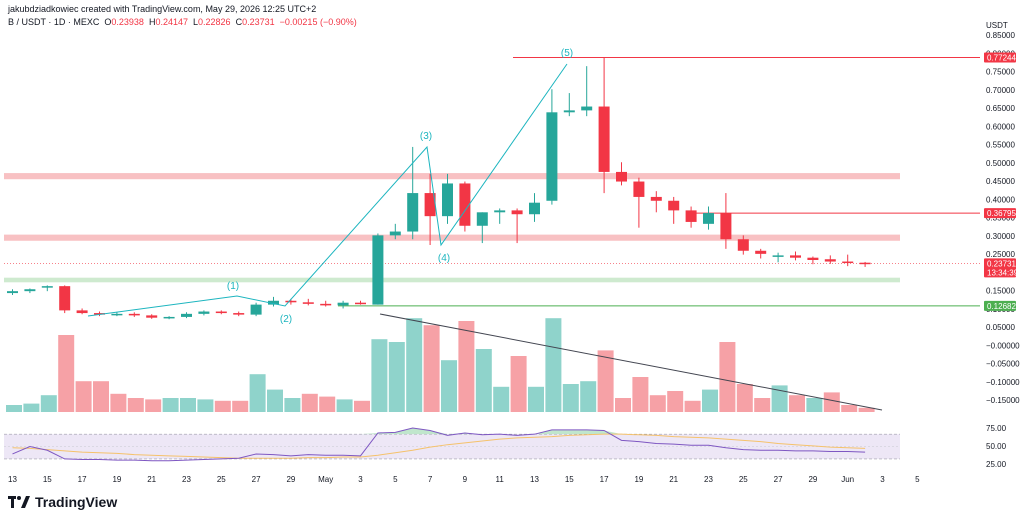 The image size is (1024, 520). What do you see at coordinates (1000, 126) in the screenshot?
I see `price-axis-label: 0.60000` at bounding box center [1000, 126].